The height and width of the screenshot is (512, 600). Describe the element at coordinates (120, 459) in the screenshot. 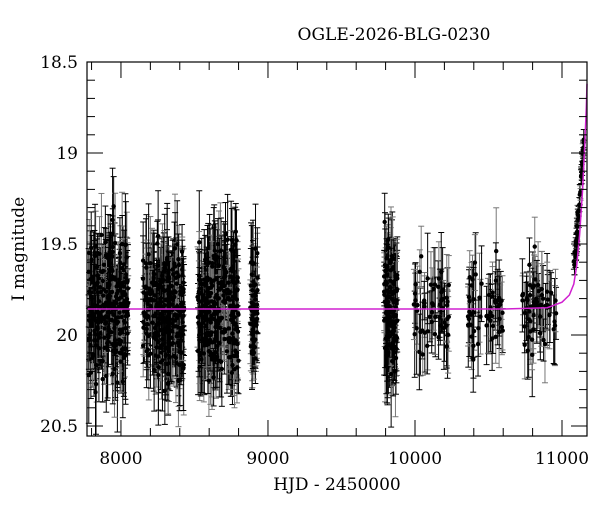

I see `x-tick-label: 8000` at that location.